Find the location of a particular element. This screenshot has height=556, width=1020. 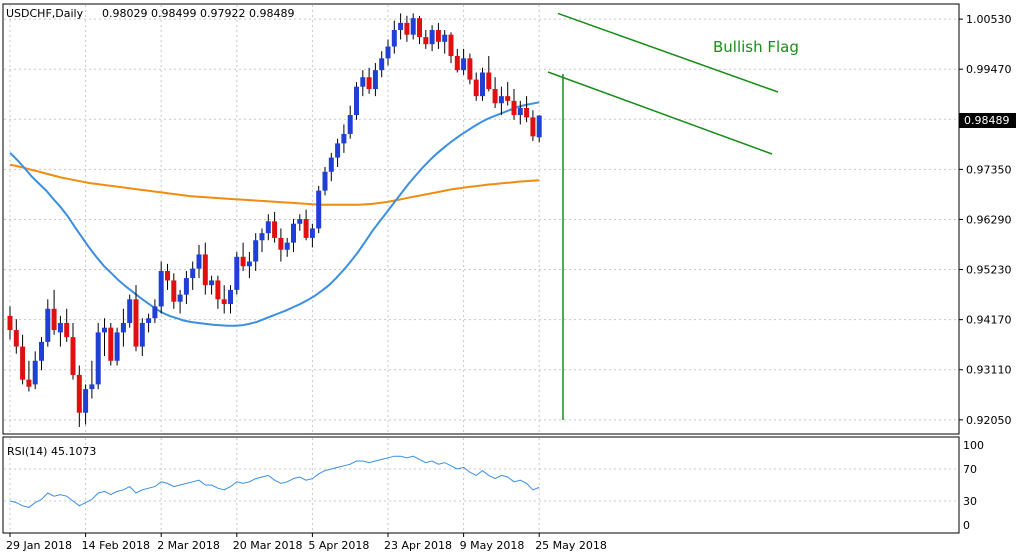

flag-lower-trendline is located at coordinates (660, 113).